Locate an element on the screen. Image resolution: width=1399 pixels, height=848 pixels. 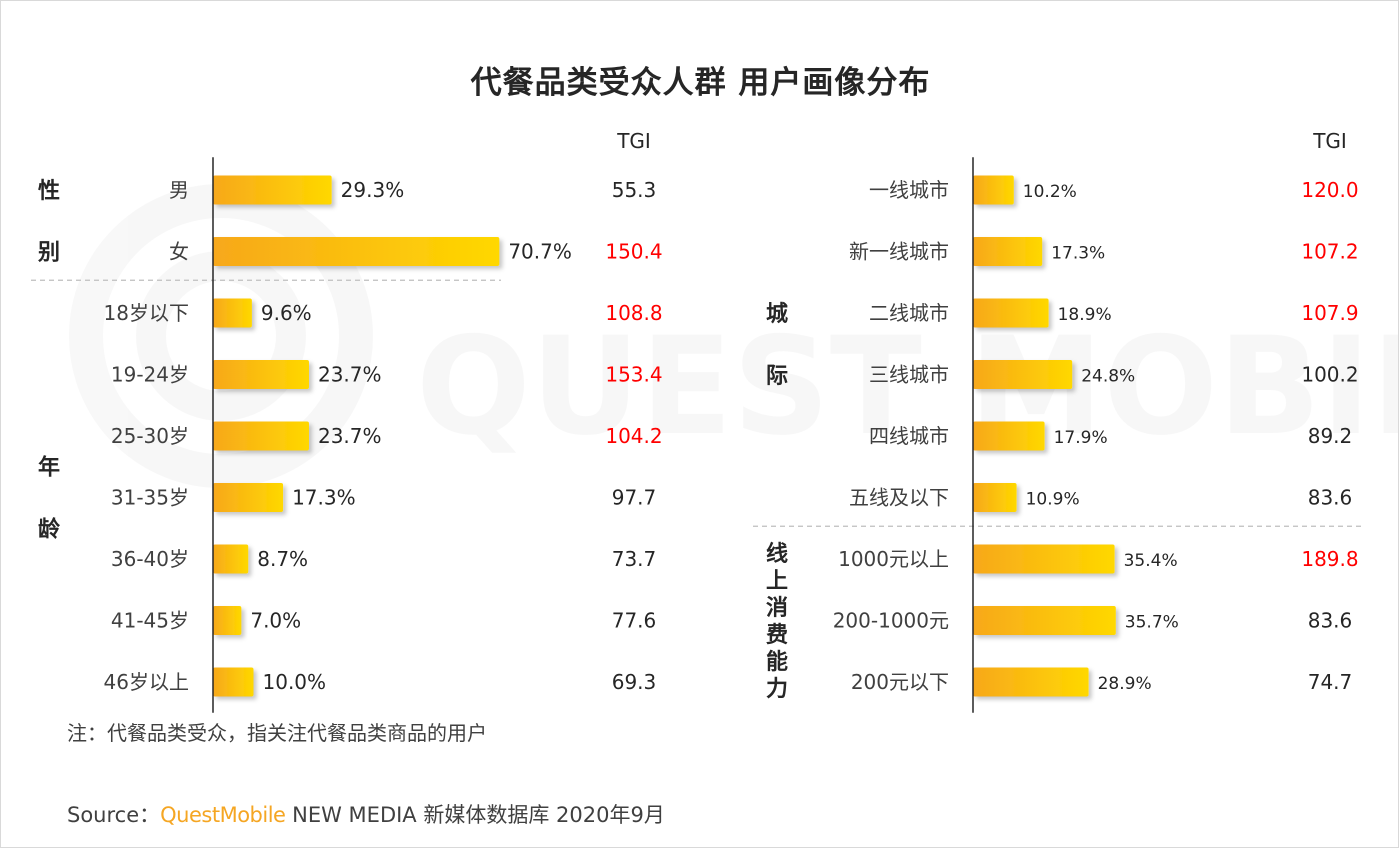
watermark-text: QUEST MOBILE is located at coordinates (907, 386).